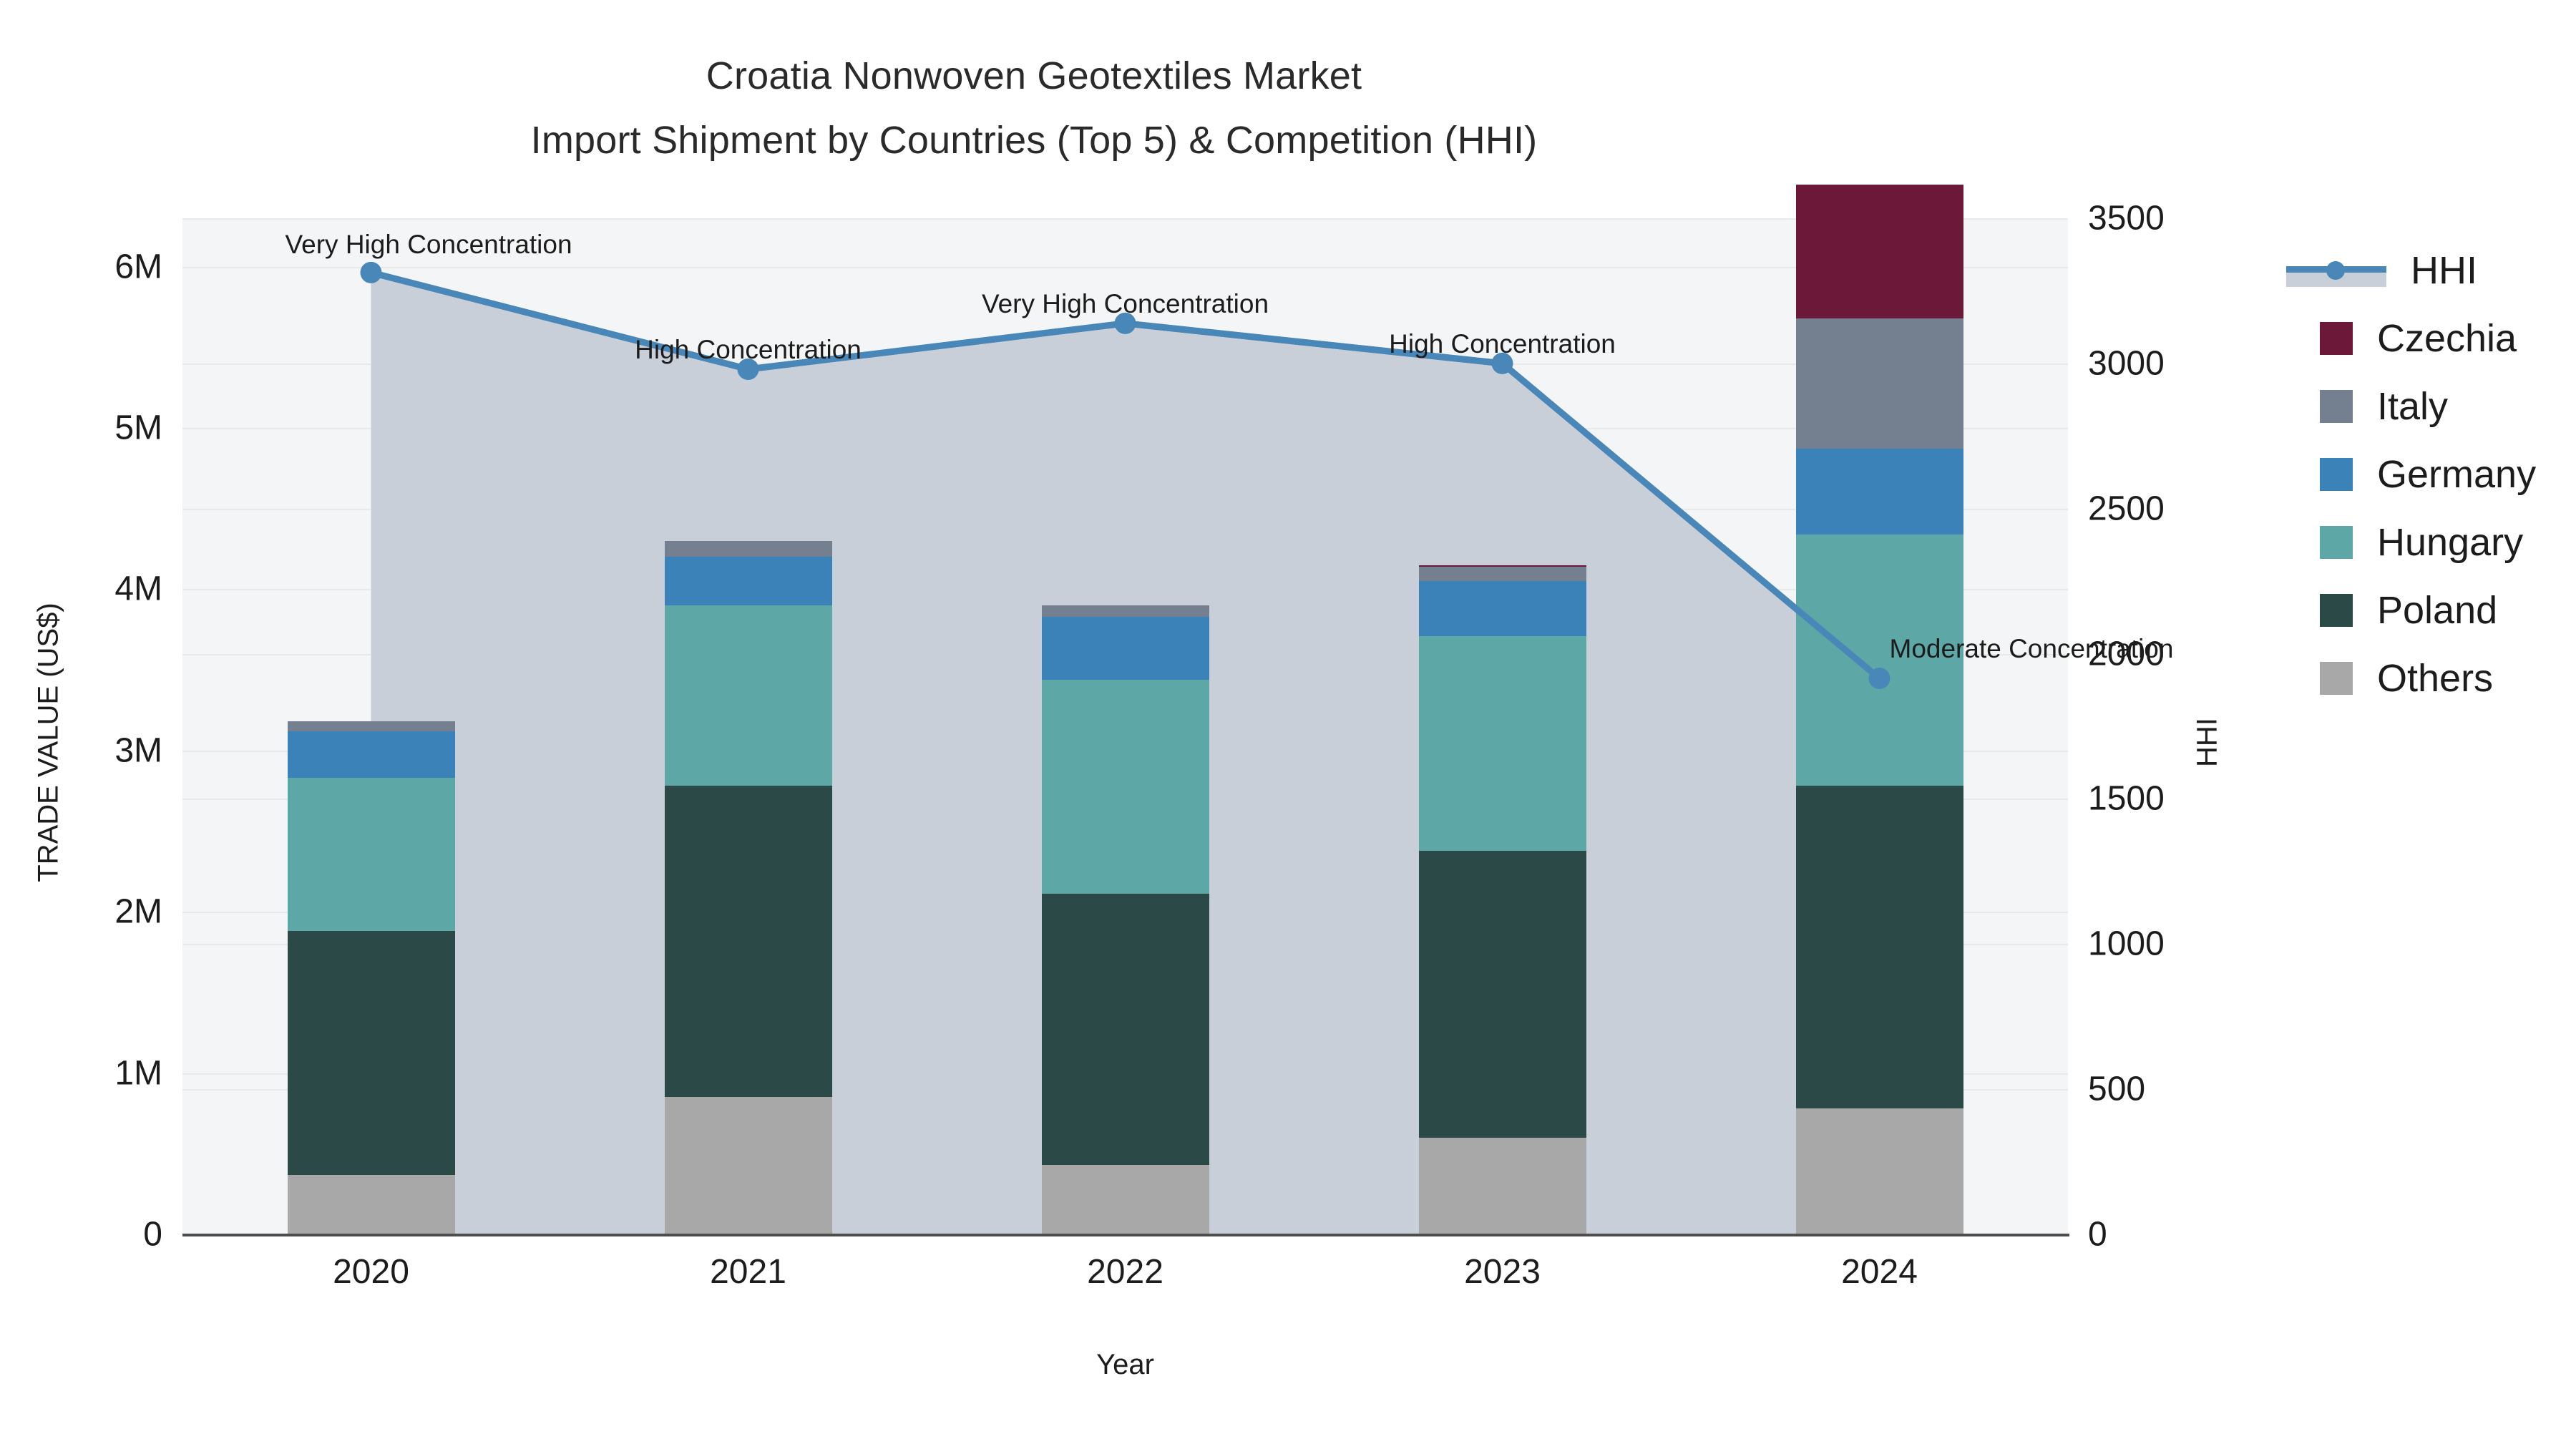 The image size is (2576, 1449). Describe the element at coordinates (2126, 508) in the screenshot. I see `y-tick-right: 2500` at that location.